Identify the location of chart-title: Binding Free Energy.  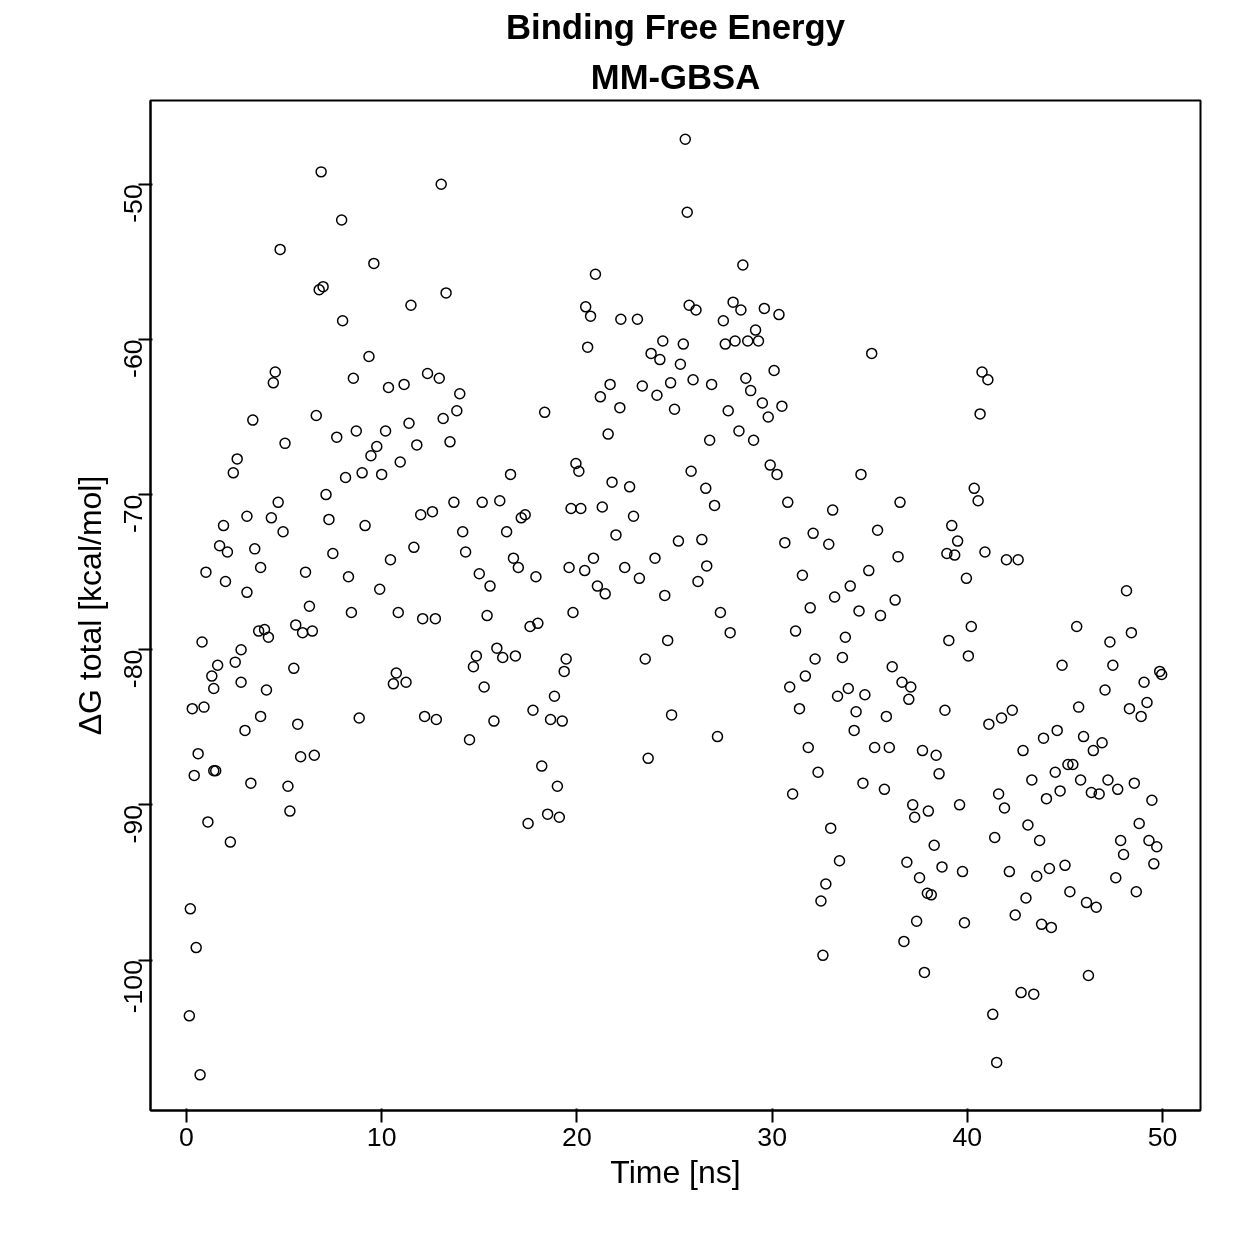
(676, 26).